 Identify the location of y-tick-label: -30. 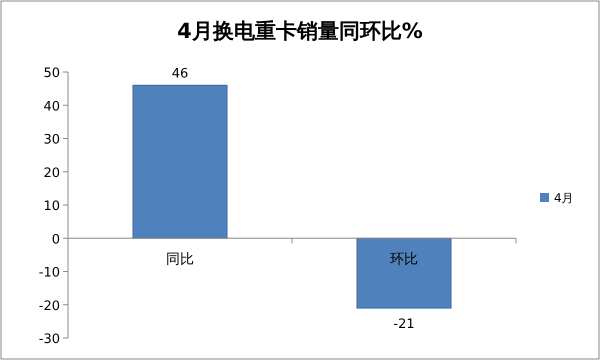
(49, 339).